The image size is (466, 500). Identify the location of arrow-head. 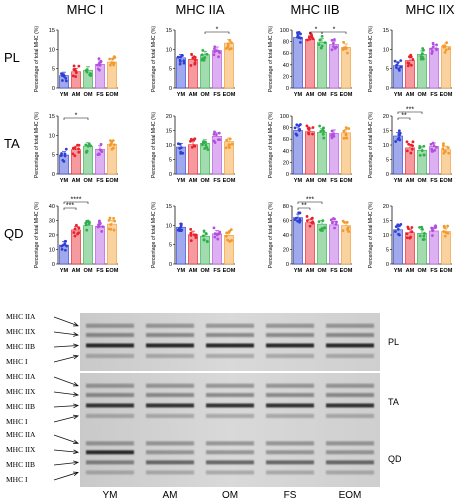
(75, 357).